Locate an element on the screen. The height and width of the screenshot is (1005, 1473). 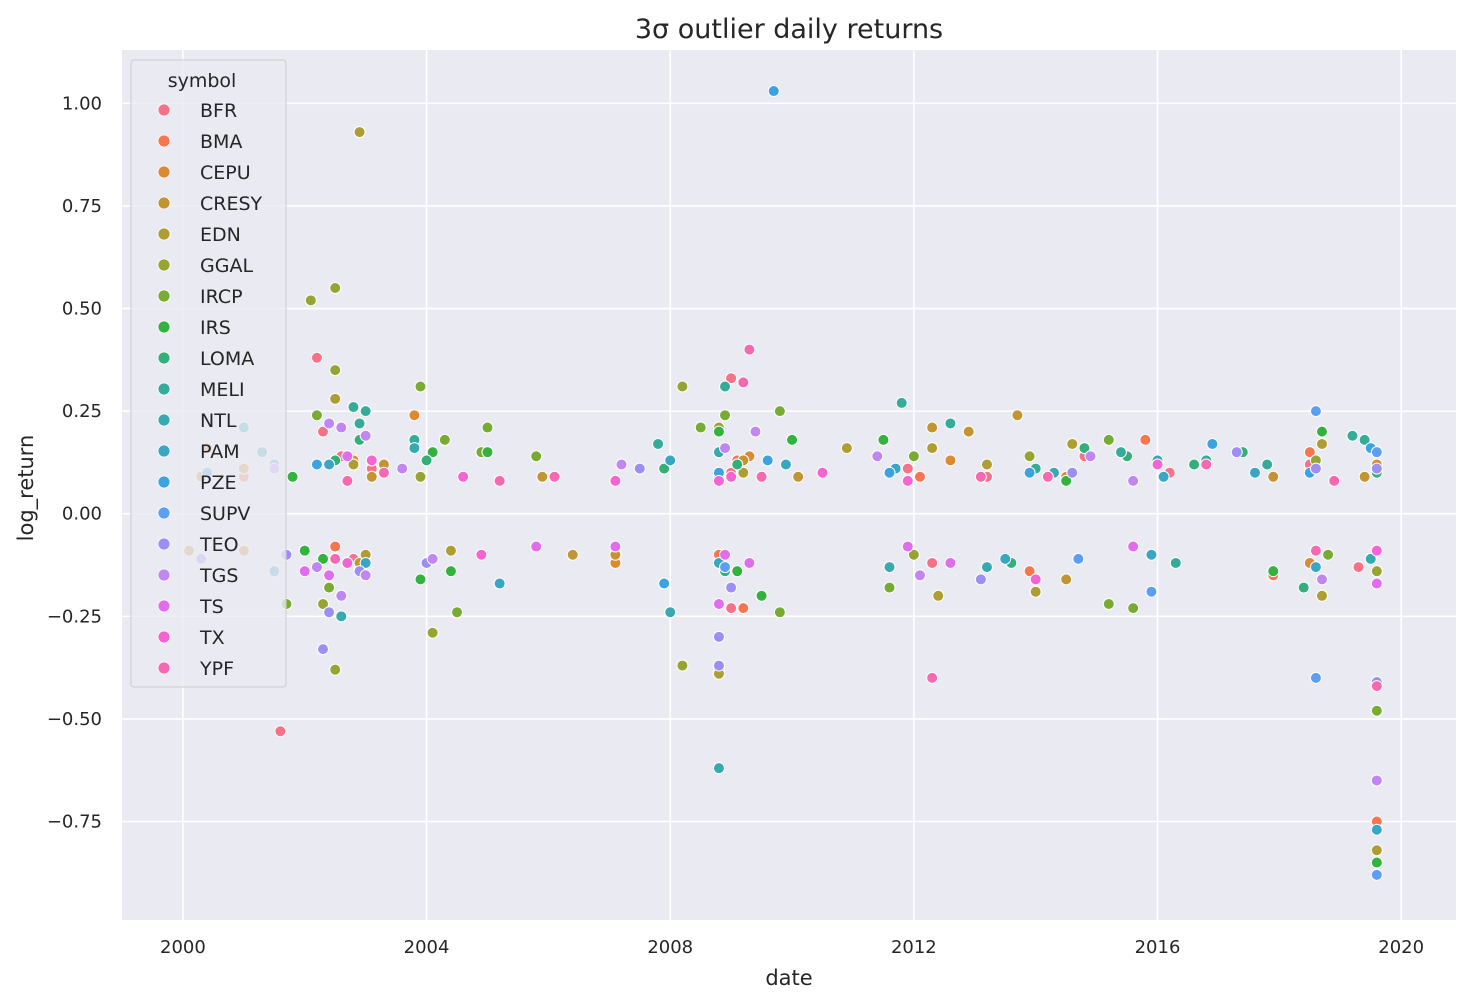
y-tick-label: 0.50 is located at coordinates (82, 309).